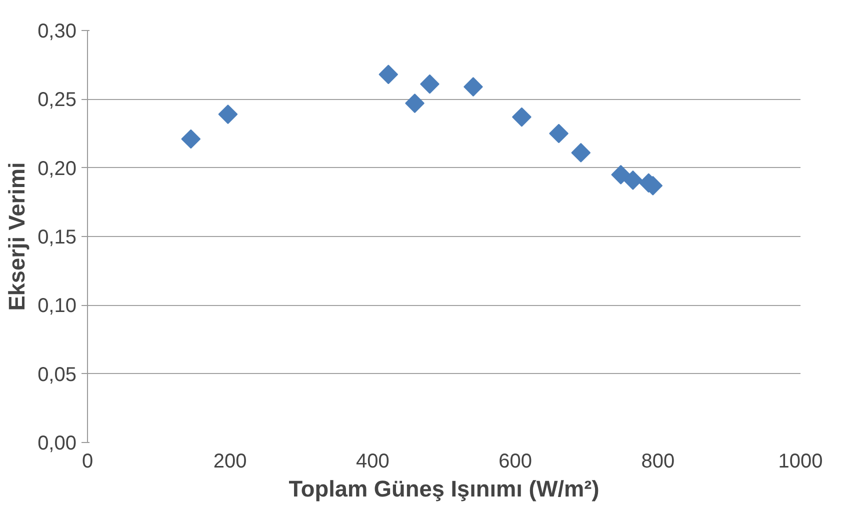 The image size is (850, 506). Describe the element at coordinates (57, 306) in the screenshot. I see `y-tick-label: 0,10` at that location.